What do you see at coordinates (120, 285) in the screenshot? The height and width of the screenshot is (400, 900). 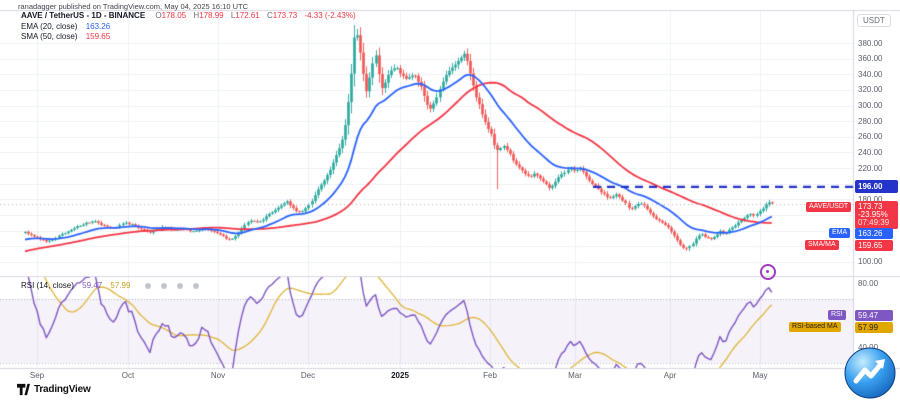 I see `rsi-ma-legend-value: 57.99` at bounding box center [120, 285].